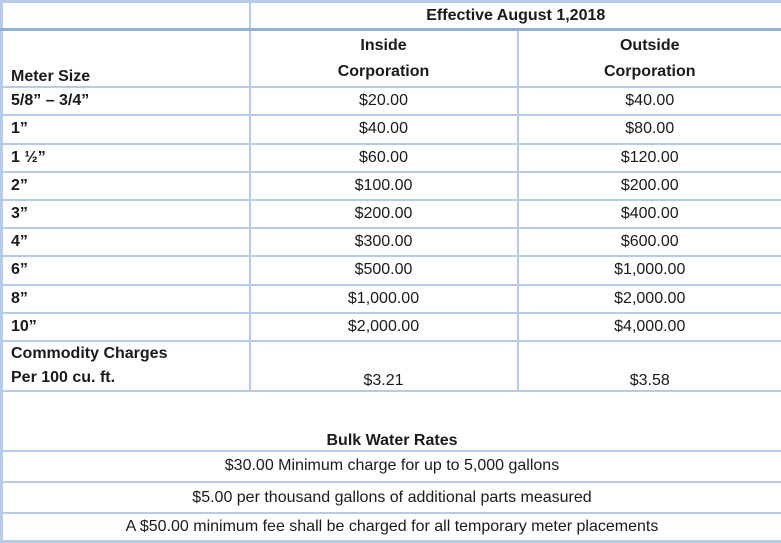 The width and height of the screenshot is (781, 543). What do you see at coordinates (383, 326) in the screenshot?
I see `inside-rate-cell: $2,000.00` at bounding box center [383, 326].